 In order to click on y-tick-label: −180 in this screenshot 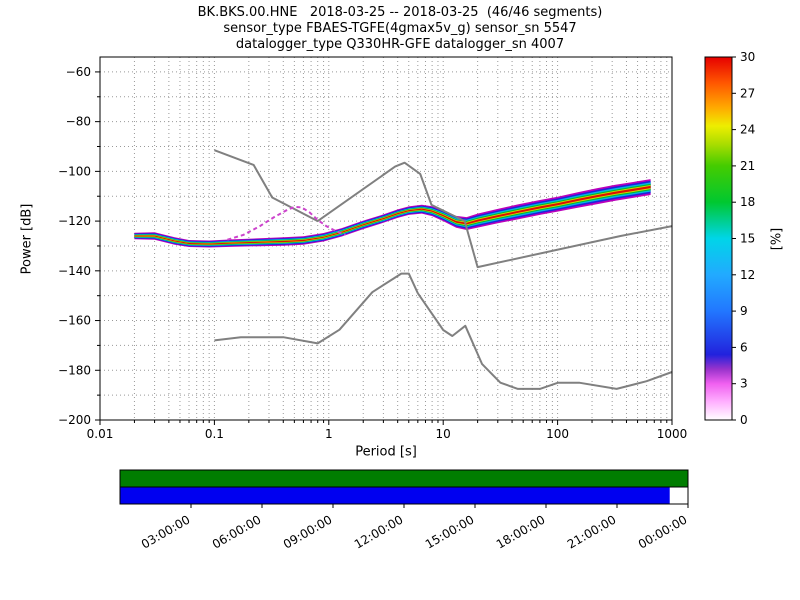, I will do `click(74, 370)`.